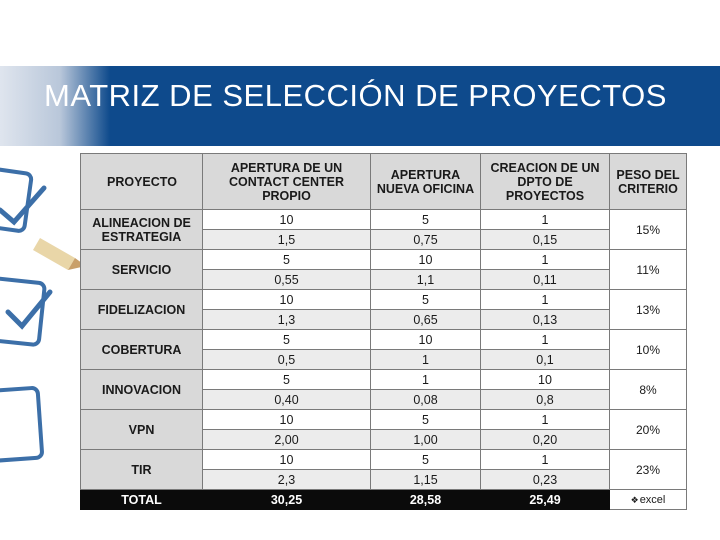 This screenshot has height=540, width=720. I want to click on criterion-label: INNOVACION, so click(141, 389).